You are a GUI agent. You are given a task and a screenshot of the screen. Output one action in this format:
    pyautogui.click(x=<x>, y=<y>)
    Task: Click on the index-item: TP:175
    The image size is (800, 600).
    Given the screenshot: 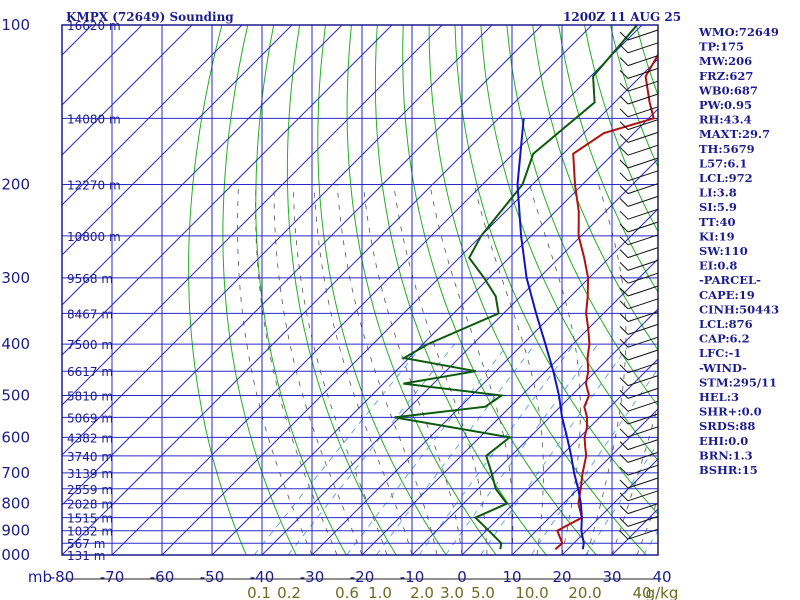 What is the action you would take?
    pyautogui.click(x=721, y=47)
    